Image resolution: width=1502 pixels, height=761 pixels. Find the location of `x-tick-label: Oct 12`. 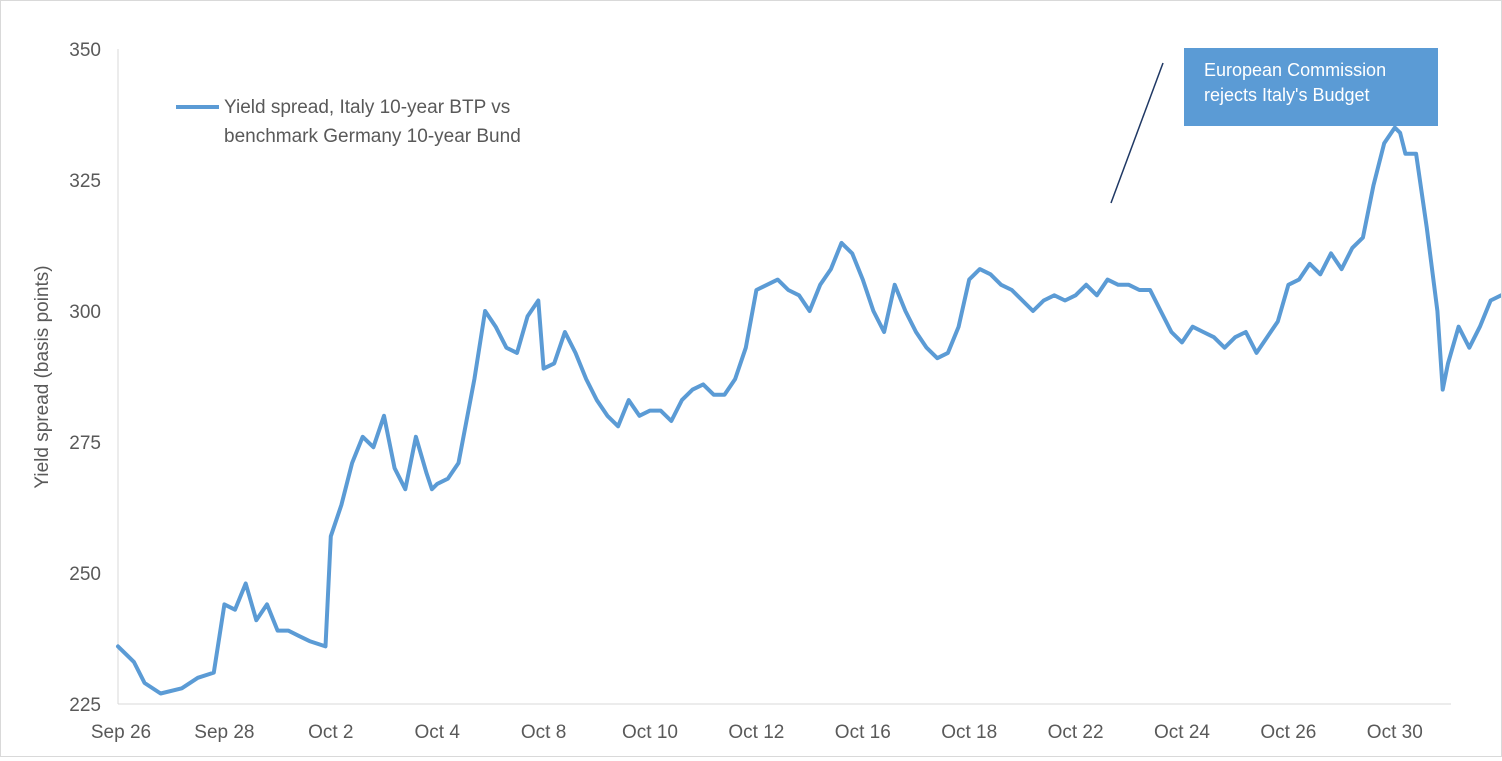

x-tick-label: Oct 12 is located at coordinates (756, 732).